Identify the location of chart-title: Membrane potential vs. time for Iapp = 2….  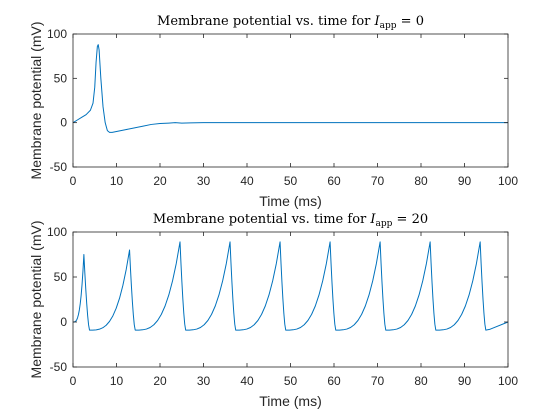
(290, 220).